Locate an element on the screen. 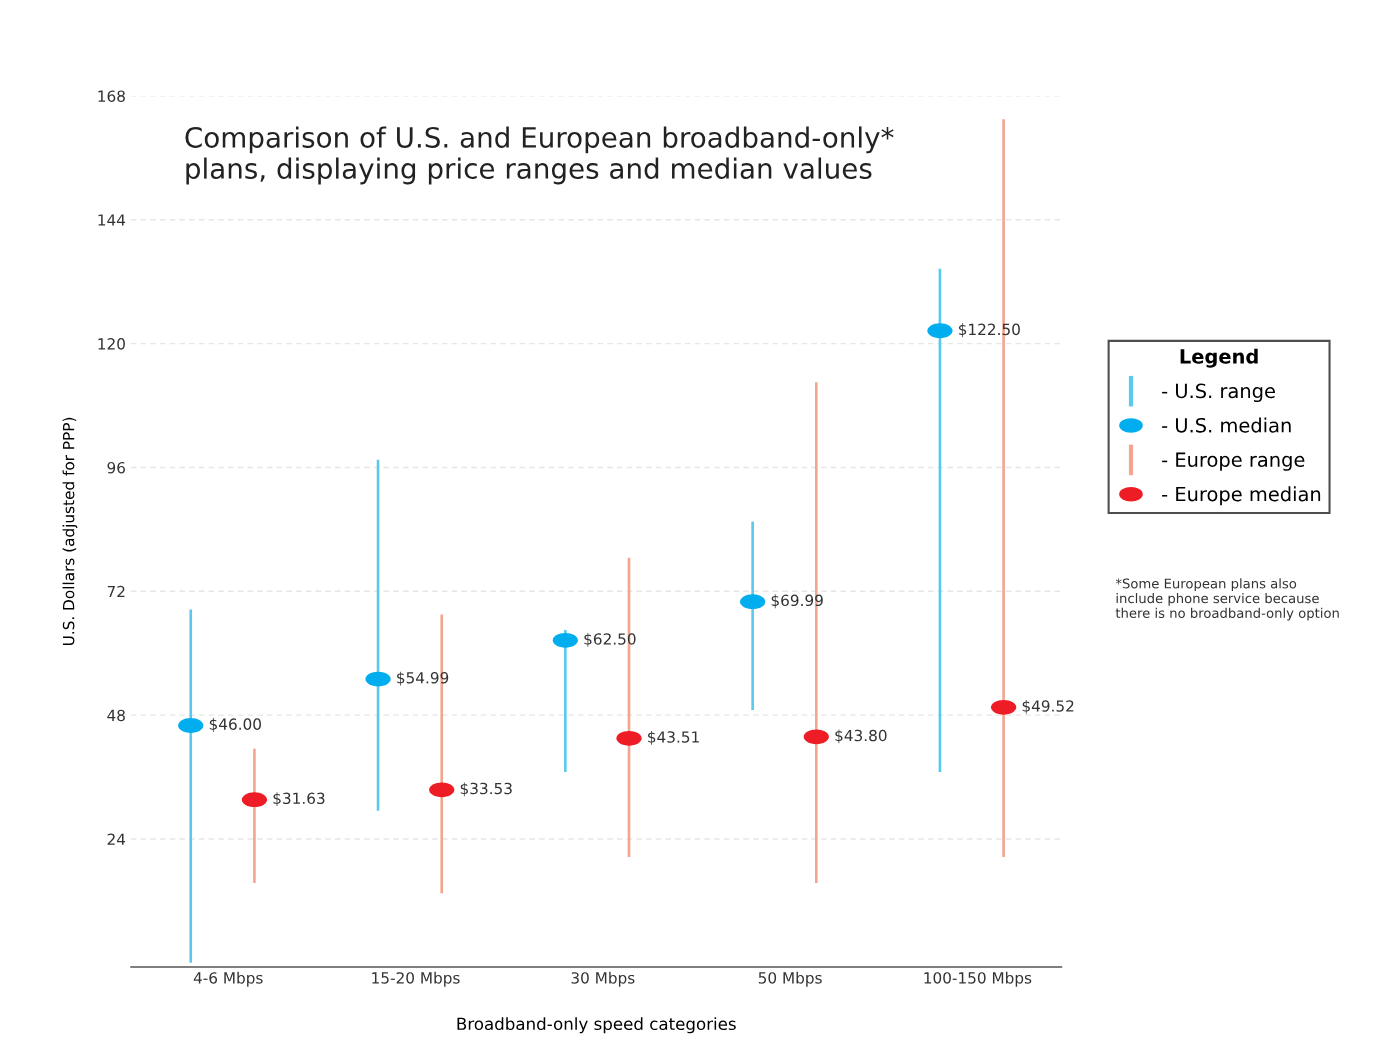 The width and height of the screenshot is (1377, 1061). data-label: $49.52 is located at coordinates (1048, 706).